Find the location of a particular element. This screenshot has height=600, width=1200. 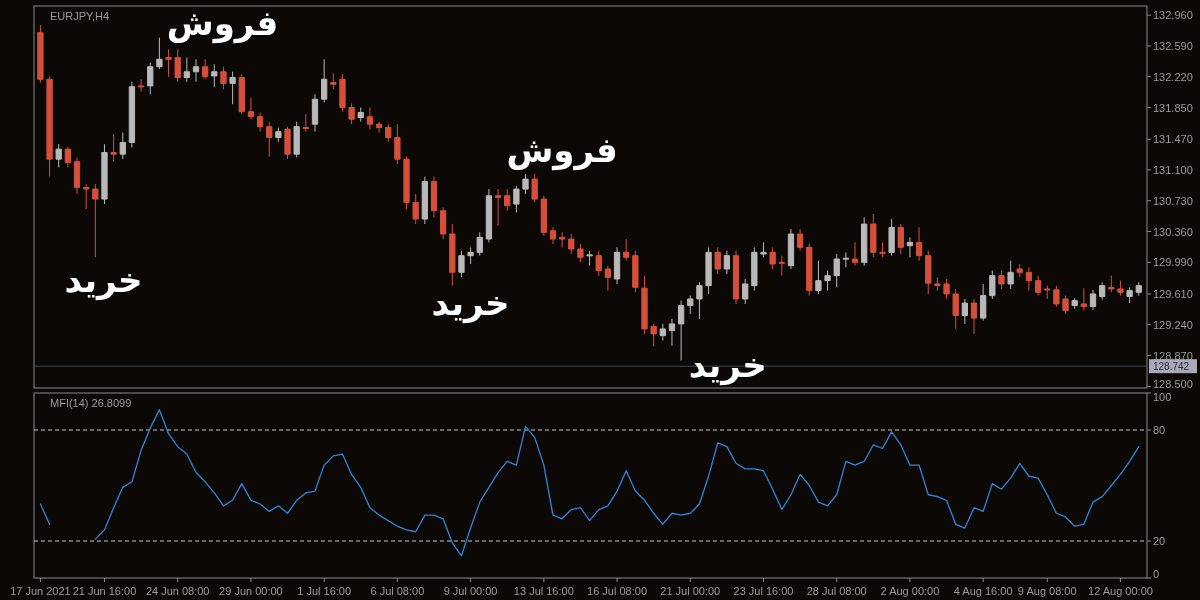

x-tick-label: 23 Jul 16:00 is located at coordinates (763, 591).